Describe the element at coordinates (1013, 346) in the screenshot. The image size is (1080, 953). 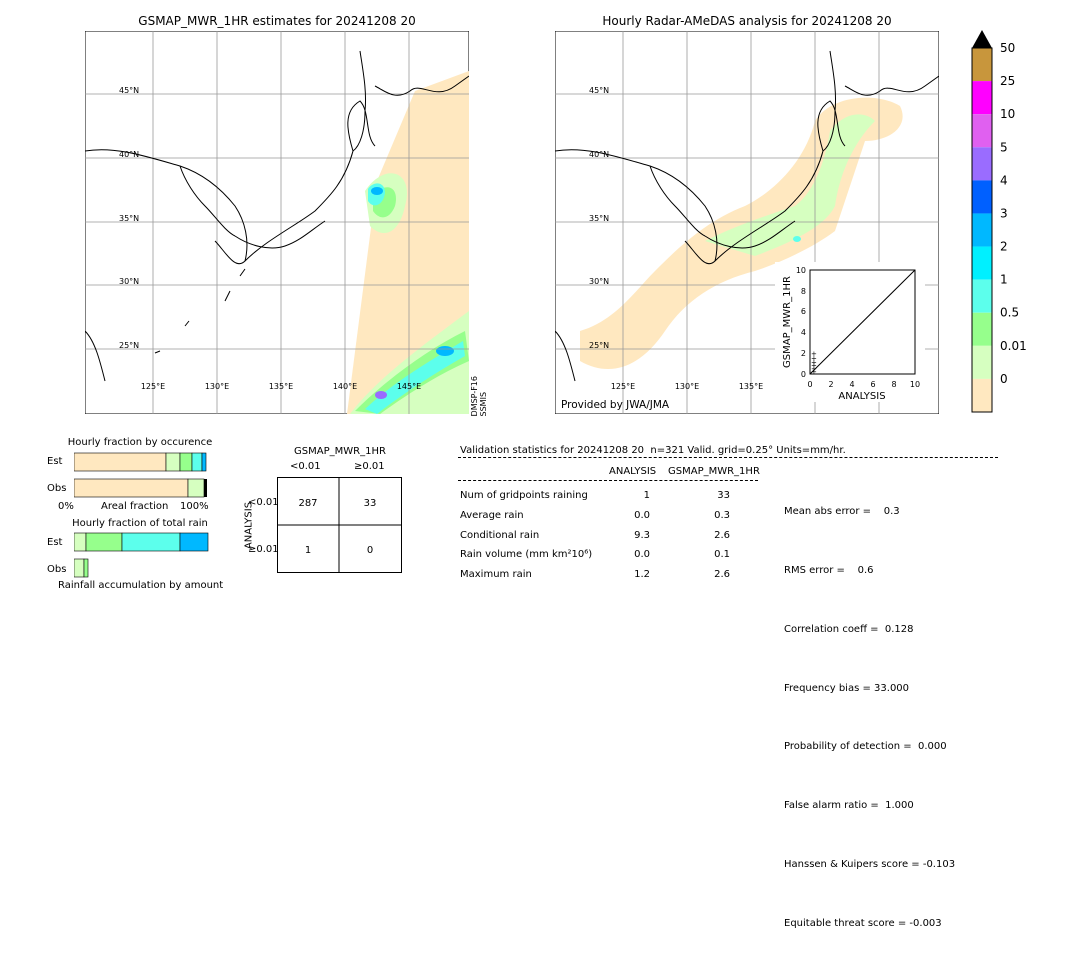
I see `colorbar-label: 0.01` at that location.